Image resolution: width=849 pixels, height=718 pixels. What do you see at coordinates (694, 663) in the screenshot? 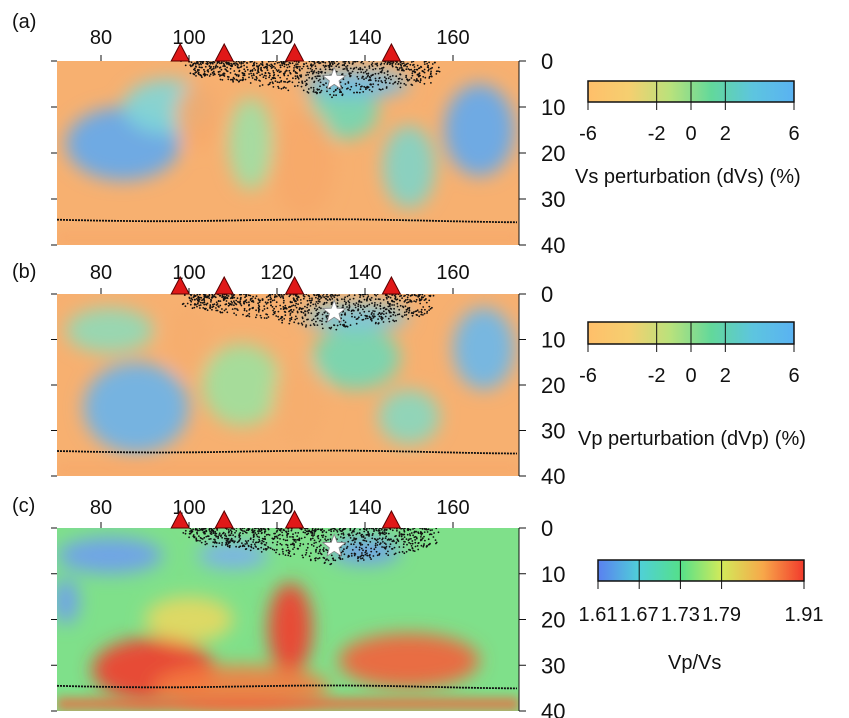
I see `colorbar-label: Vp/Vs` at bounding box center [694, 663].